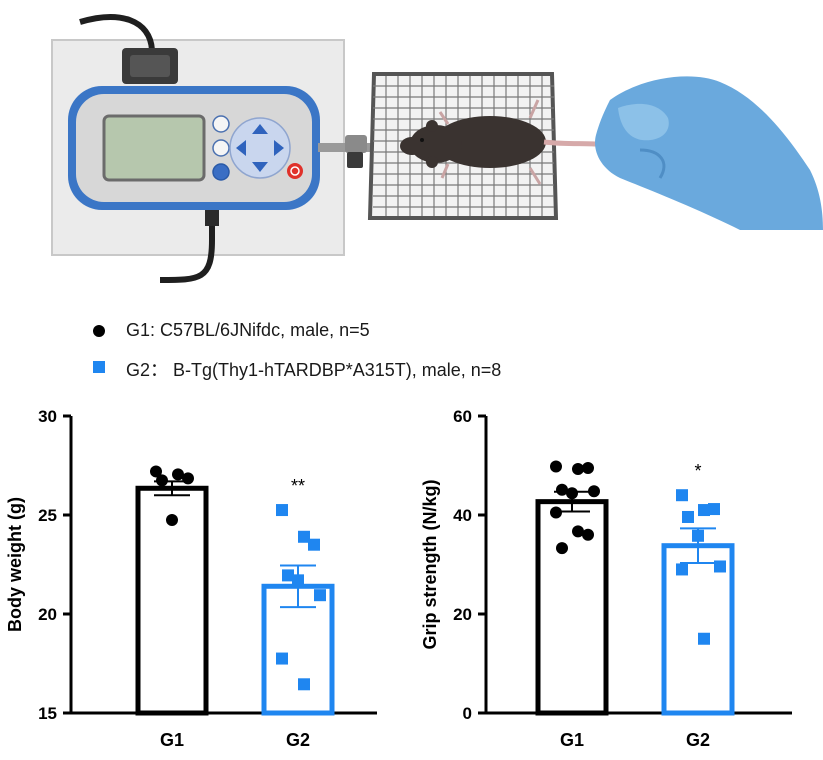  What do you see at coordinates (298, 486) in the screenshot?
I see `significance-label: **` at bounding box center [298, 486].